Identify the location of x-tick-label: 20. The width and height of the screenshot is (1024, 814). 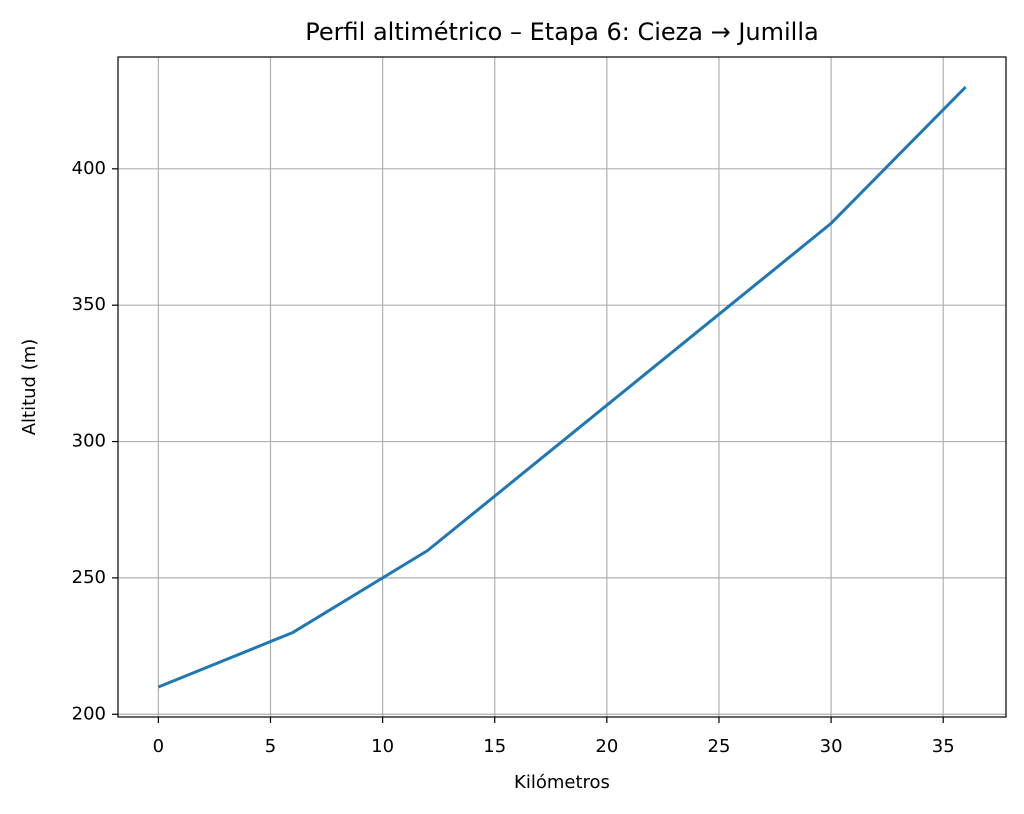
(606, 746).